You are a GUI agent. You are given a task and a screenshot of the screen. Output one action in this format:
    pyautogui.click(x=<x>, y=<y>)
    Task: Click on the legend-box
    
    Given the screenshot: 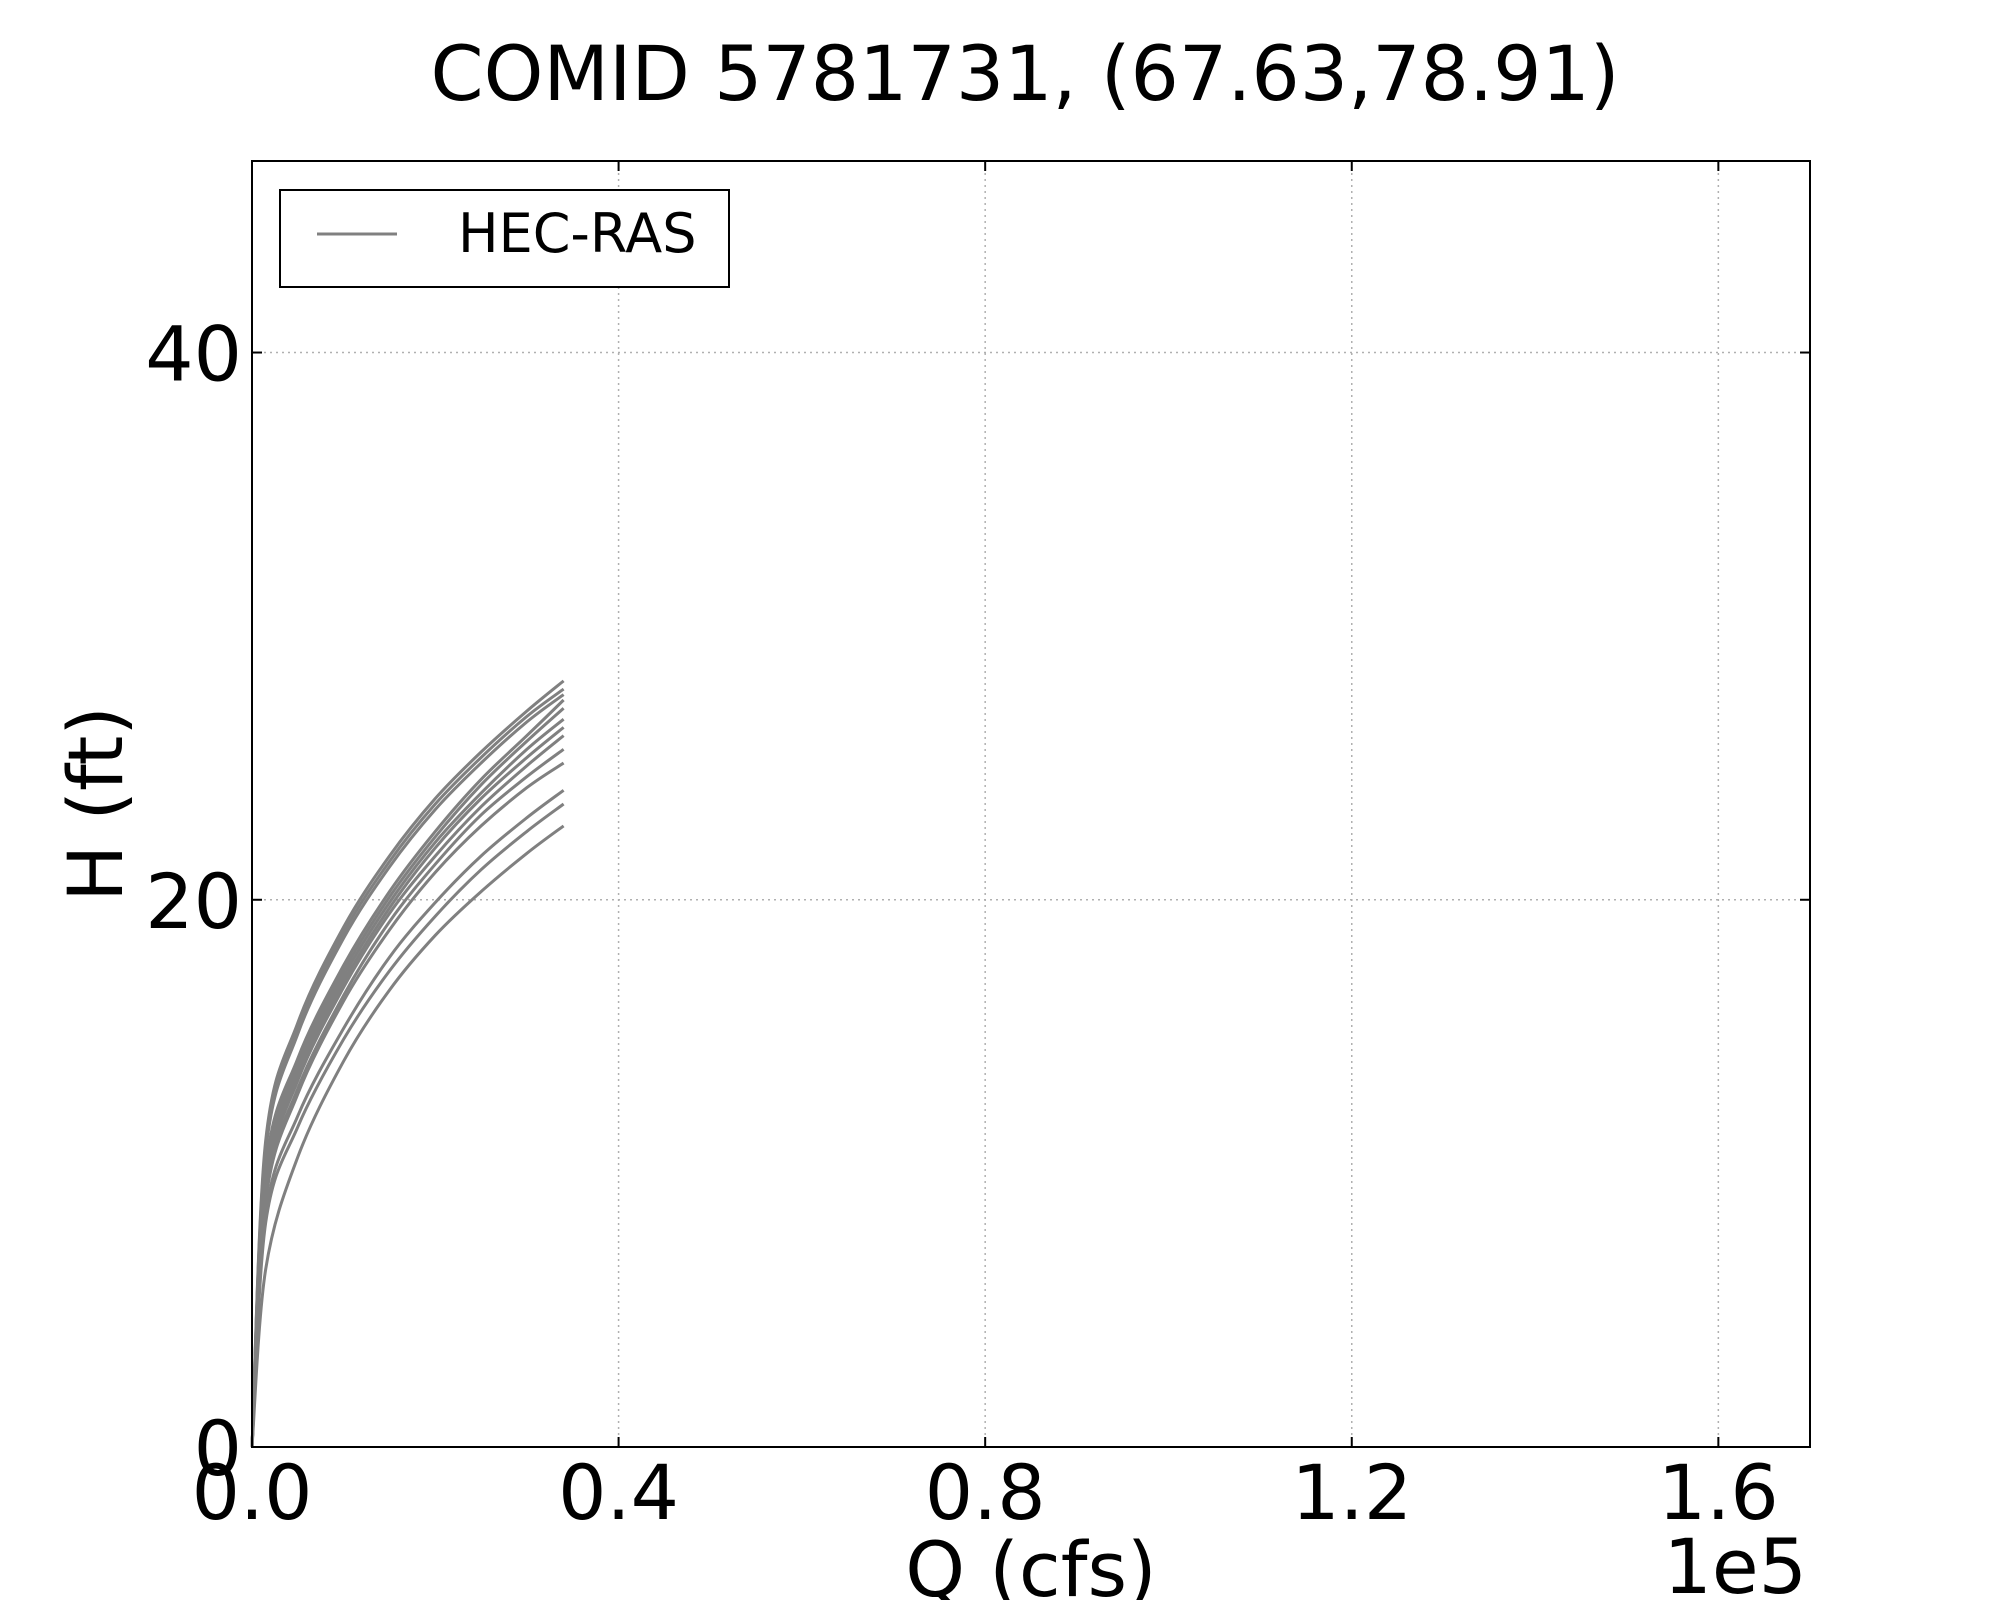 What is the action you would take?
    pyautogui.click(x=504, y=238)
    